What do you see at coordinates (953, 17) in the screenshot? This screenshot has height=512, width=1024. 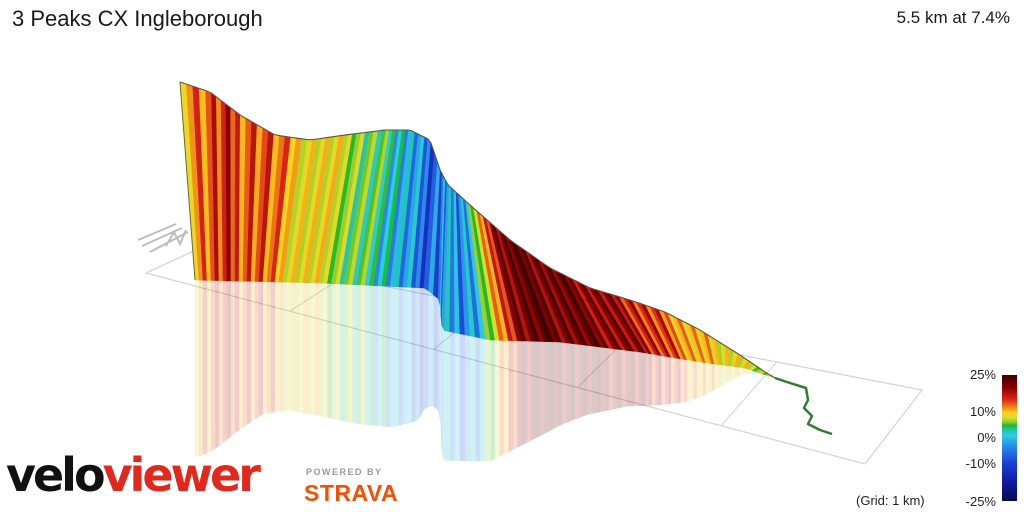 I see `segment-stats: 5.5 km at 7.4%` at bounding box center [953, 17].